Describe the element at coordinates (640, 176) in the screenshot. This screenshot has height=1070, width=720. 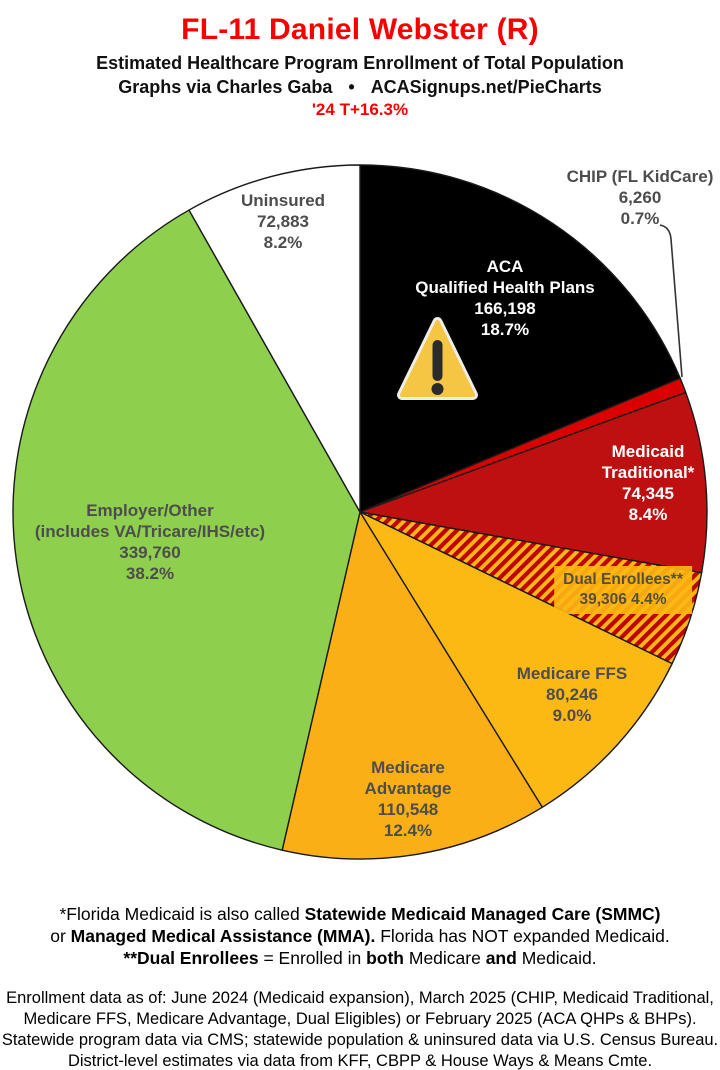
I see `chip-name: CHIP (FL KidCare)` at that location.